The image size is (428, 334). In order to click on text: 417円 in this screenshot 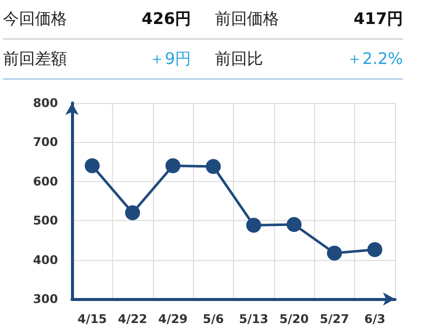, I will do `click(378, 19)`.